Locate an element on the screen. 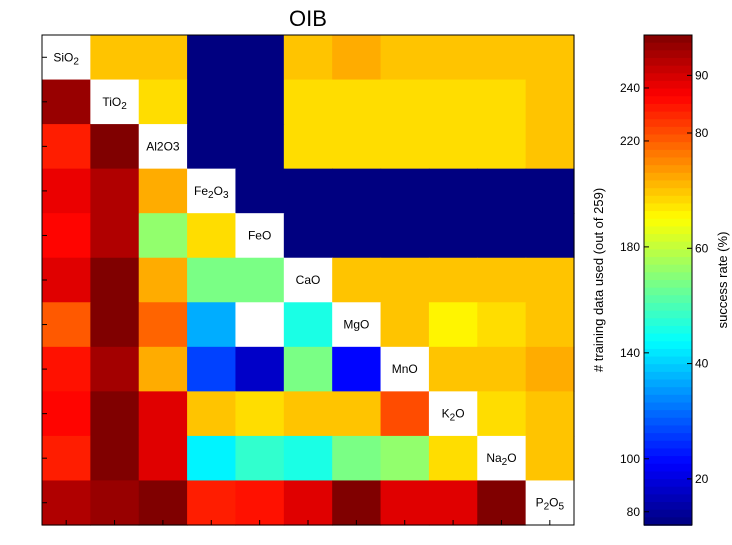 This screenshot has width=732, height=545. training-axis-tick-label: 80 is located at coordinates (634, 512).